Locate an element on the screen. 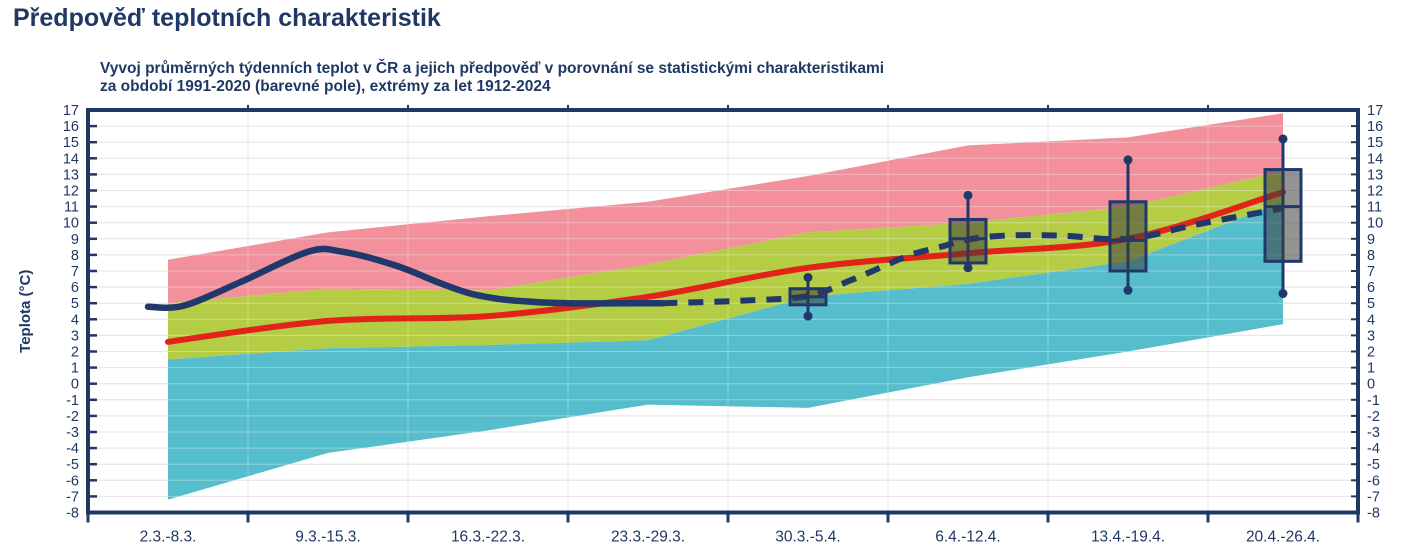 Image resolution: width=1413 pixels, height=556 pixels. y-tick-label-left: 5 is located at coordinates (75, 304).